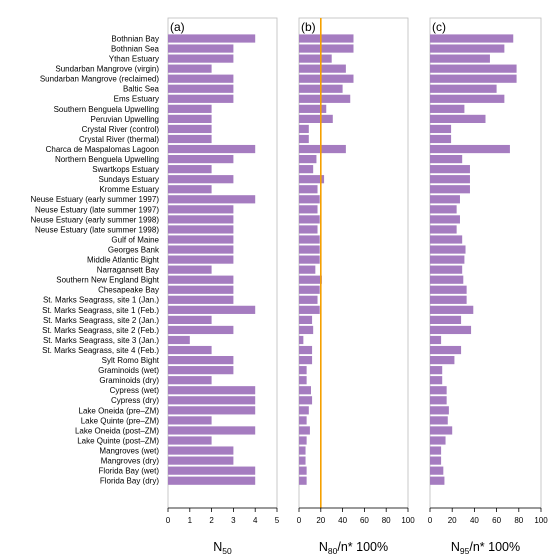 The height and width of the screenshot is (560, 560). Describe the element at coordinates (95, 219) in the screenshot. I see `category-label: Neuse Estuary (early summer 1998)` at that location.